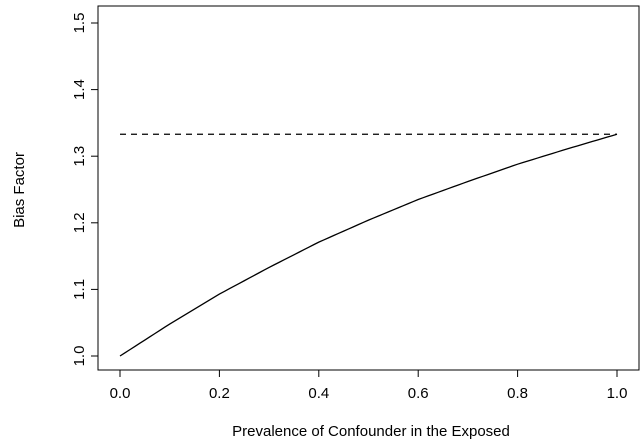  I want to click on x-tick-label: 0.6, so click(418, 393).